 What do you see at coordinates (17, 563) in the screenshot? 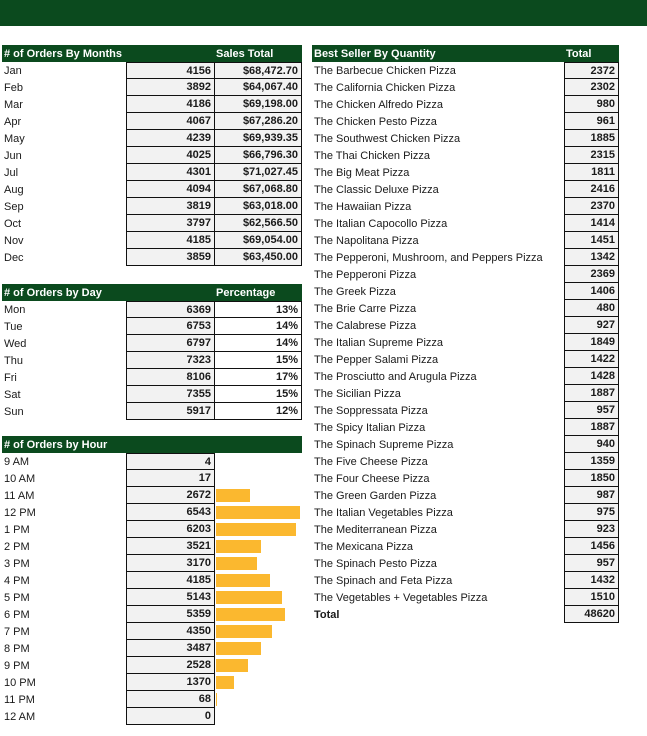
I see `hour-label: 3 PM` at bounding box center [17, 563].